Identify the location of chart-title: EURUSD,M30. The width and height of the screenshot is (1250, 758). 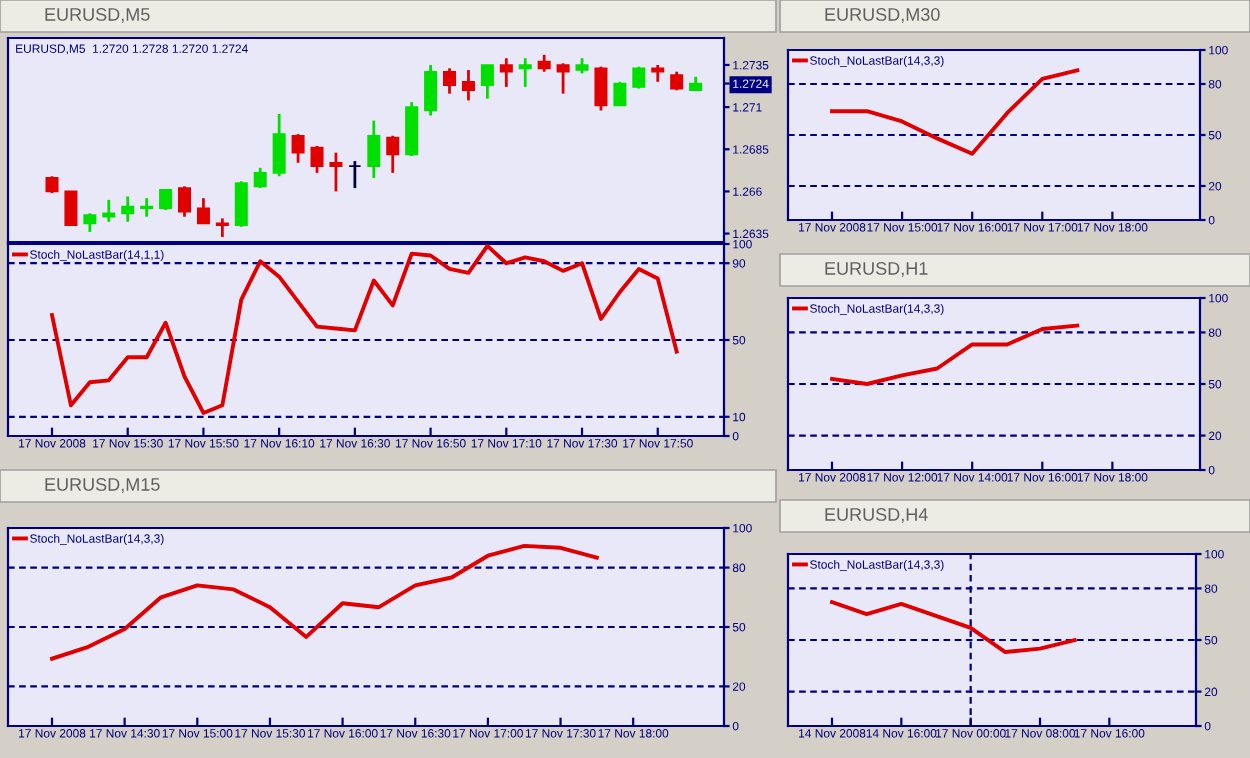
(882, 15).